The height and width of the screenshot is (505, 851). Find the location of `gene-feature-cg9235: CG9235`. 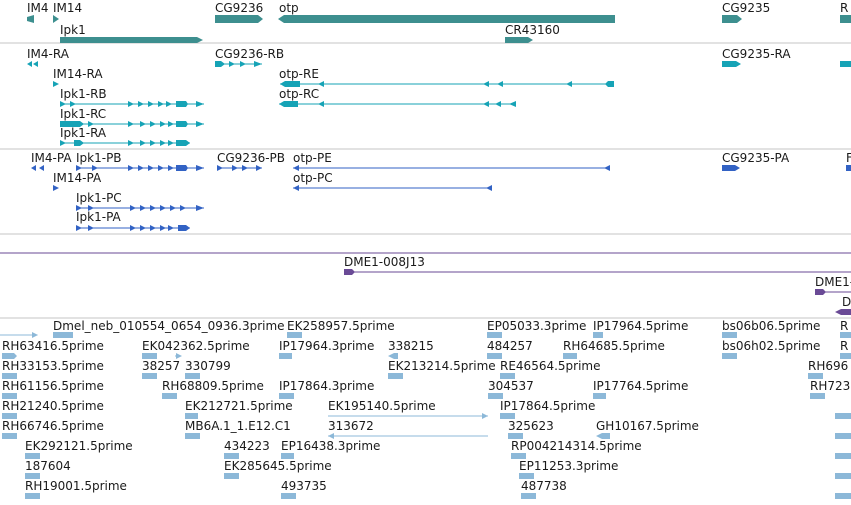

gene-feature-cg9235: CG9235 is located at coordinates (746, 12).